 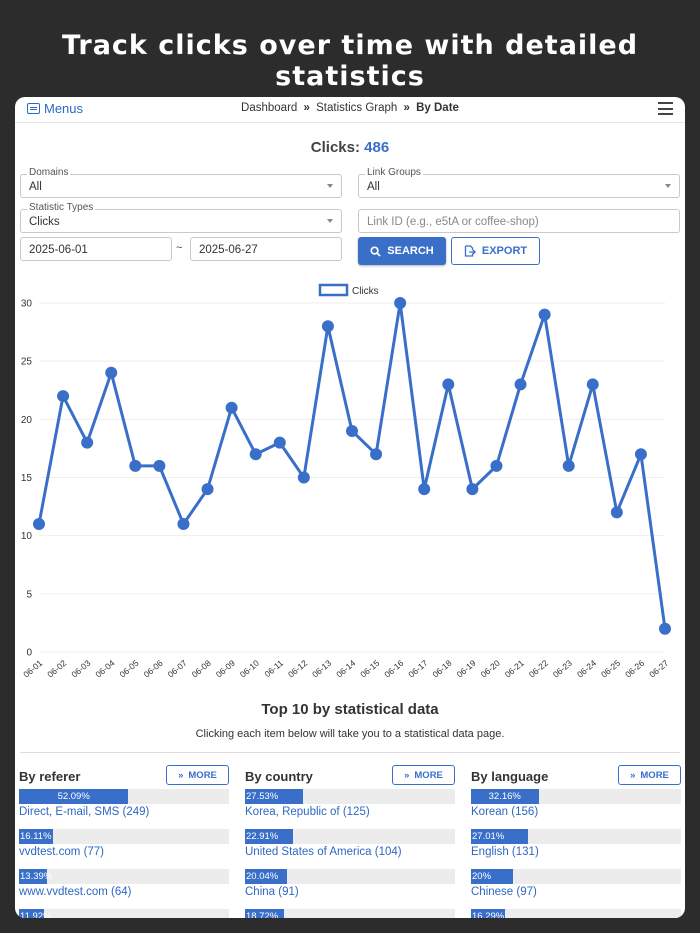 What do you see at coordinates (504, 251) in the screenshot?
I see `export-label: EXPORT` at bounding box center [504, 251].